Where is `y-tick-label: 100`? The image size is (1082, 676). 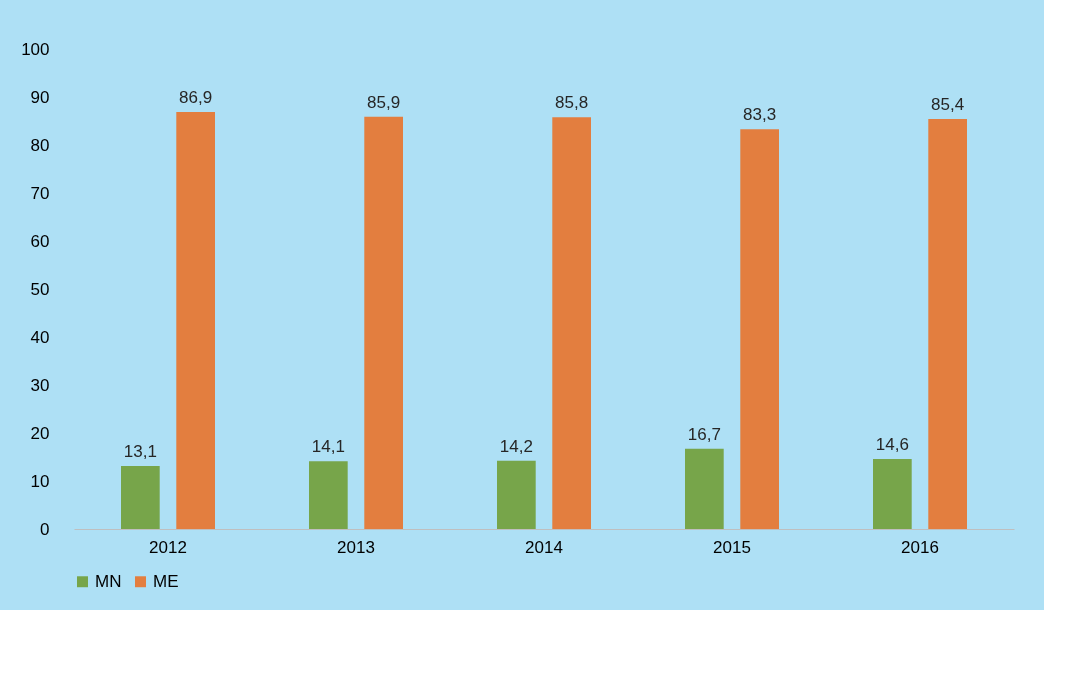 y-tick-label: 100 is located at coordinates (35, 49).